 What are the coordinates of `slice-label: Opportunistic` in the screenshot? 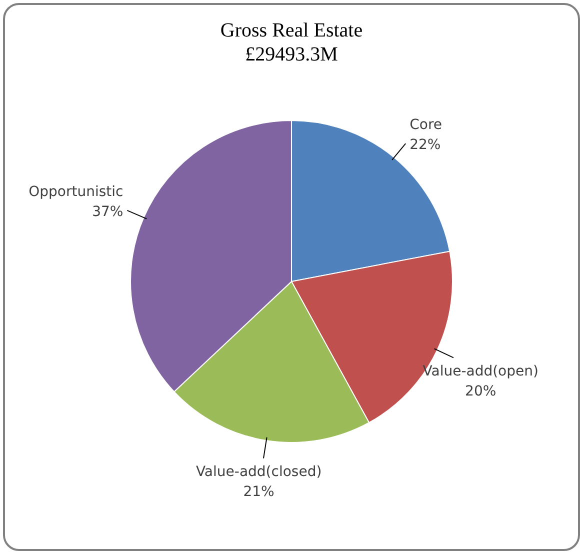 It's located at (76, 192).